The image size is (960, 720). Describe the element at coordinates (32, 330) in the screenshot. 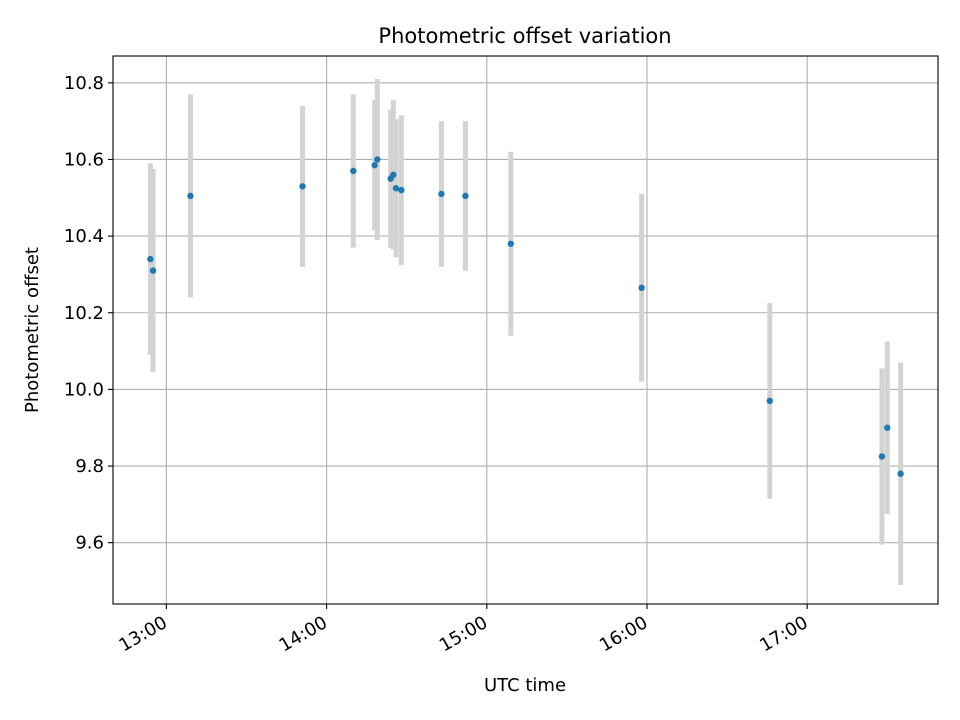

I see `y-axis-title: Photometric offset` at that location.